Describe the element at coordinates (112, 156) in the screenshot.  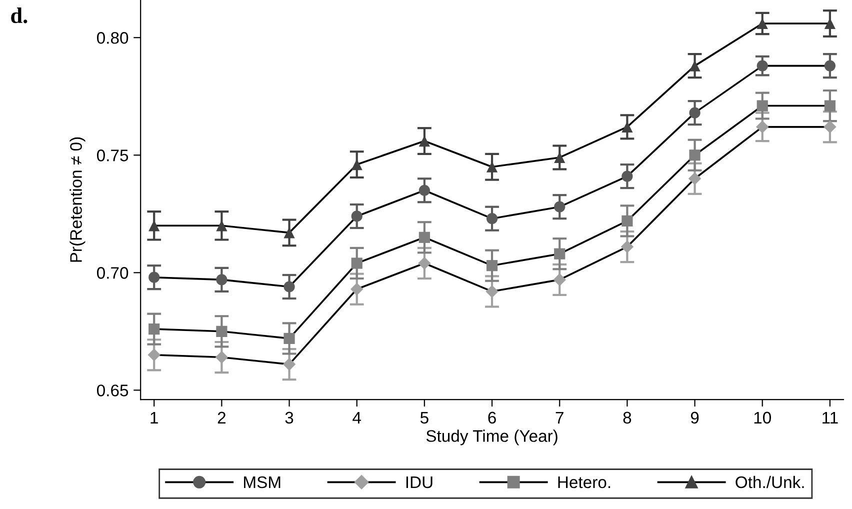
I see `y-tick-label: 0.75` at that location.